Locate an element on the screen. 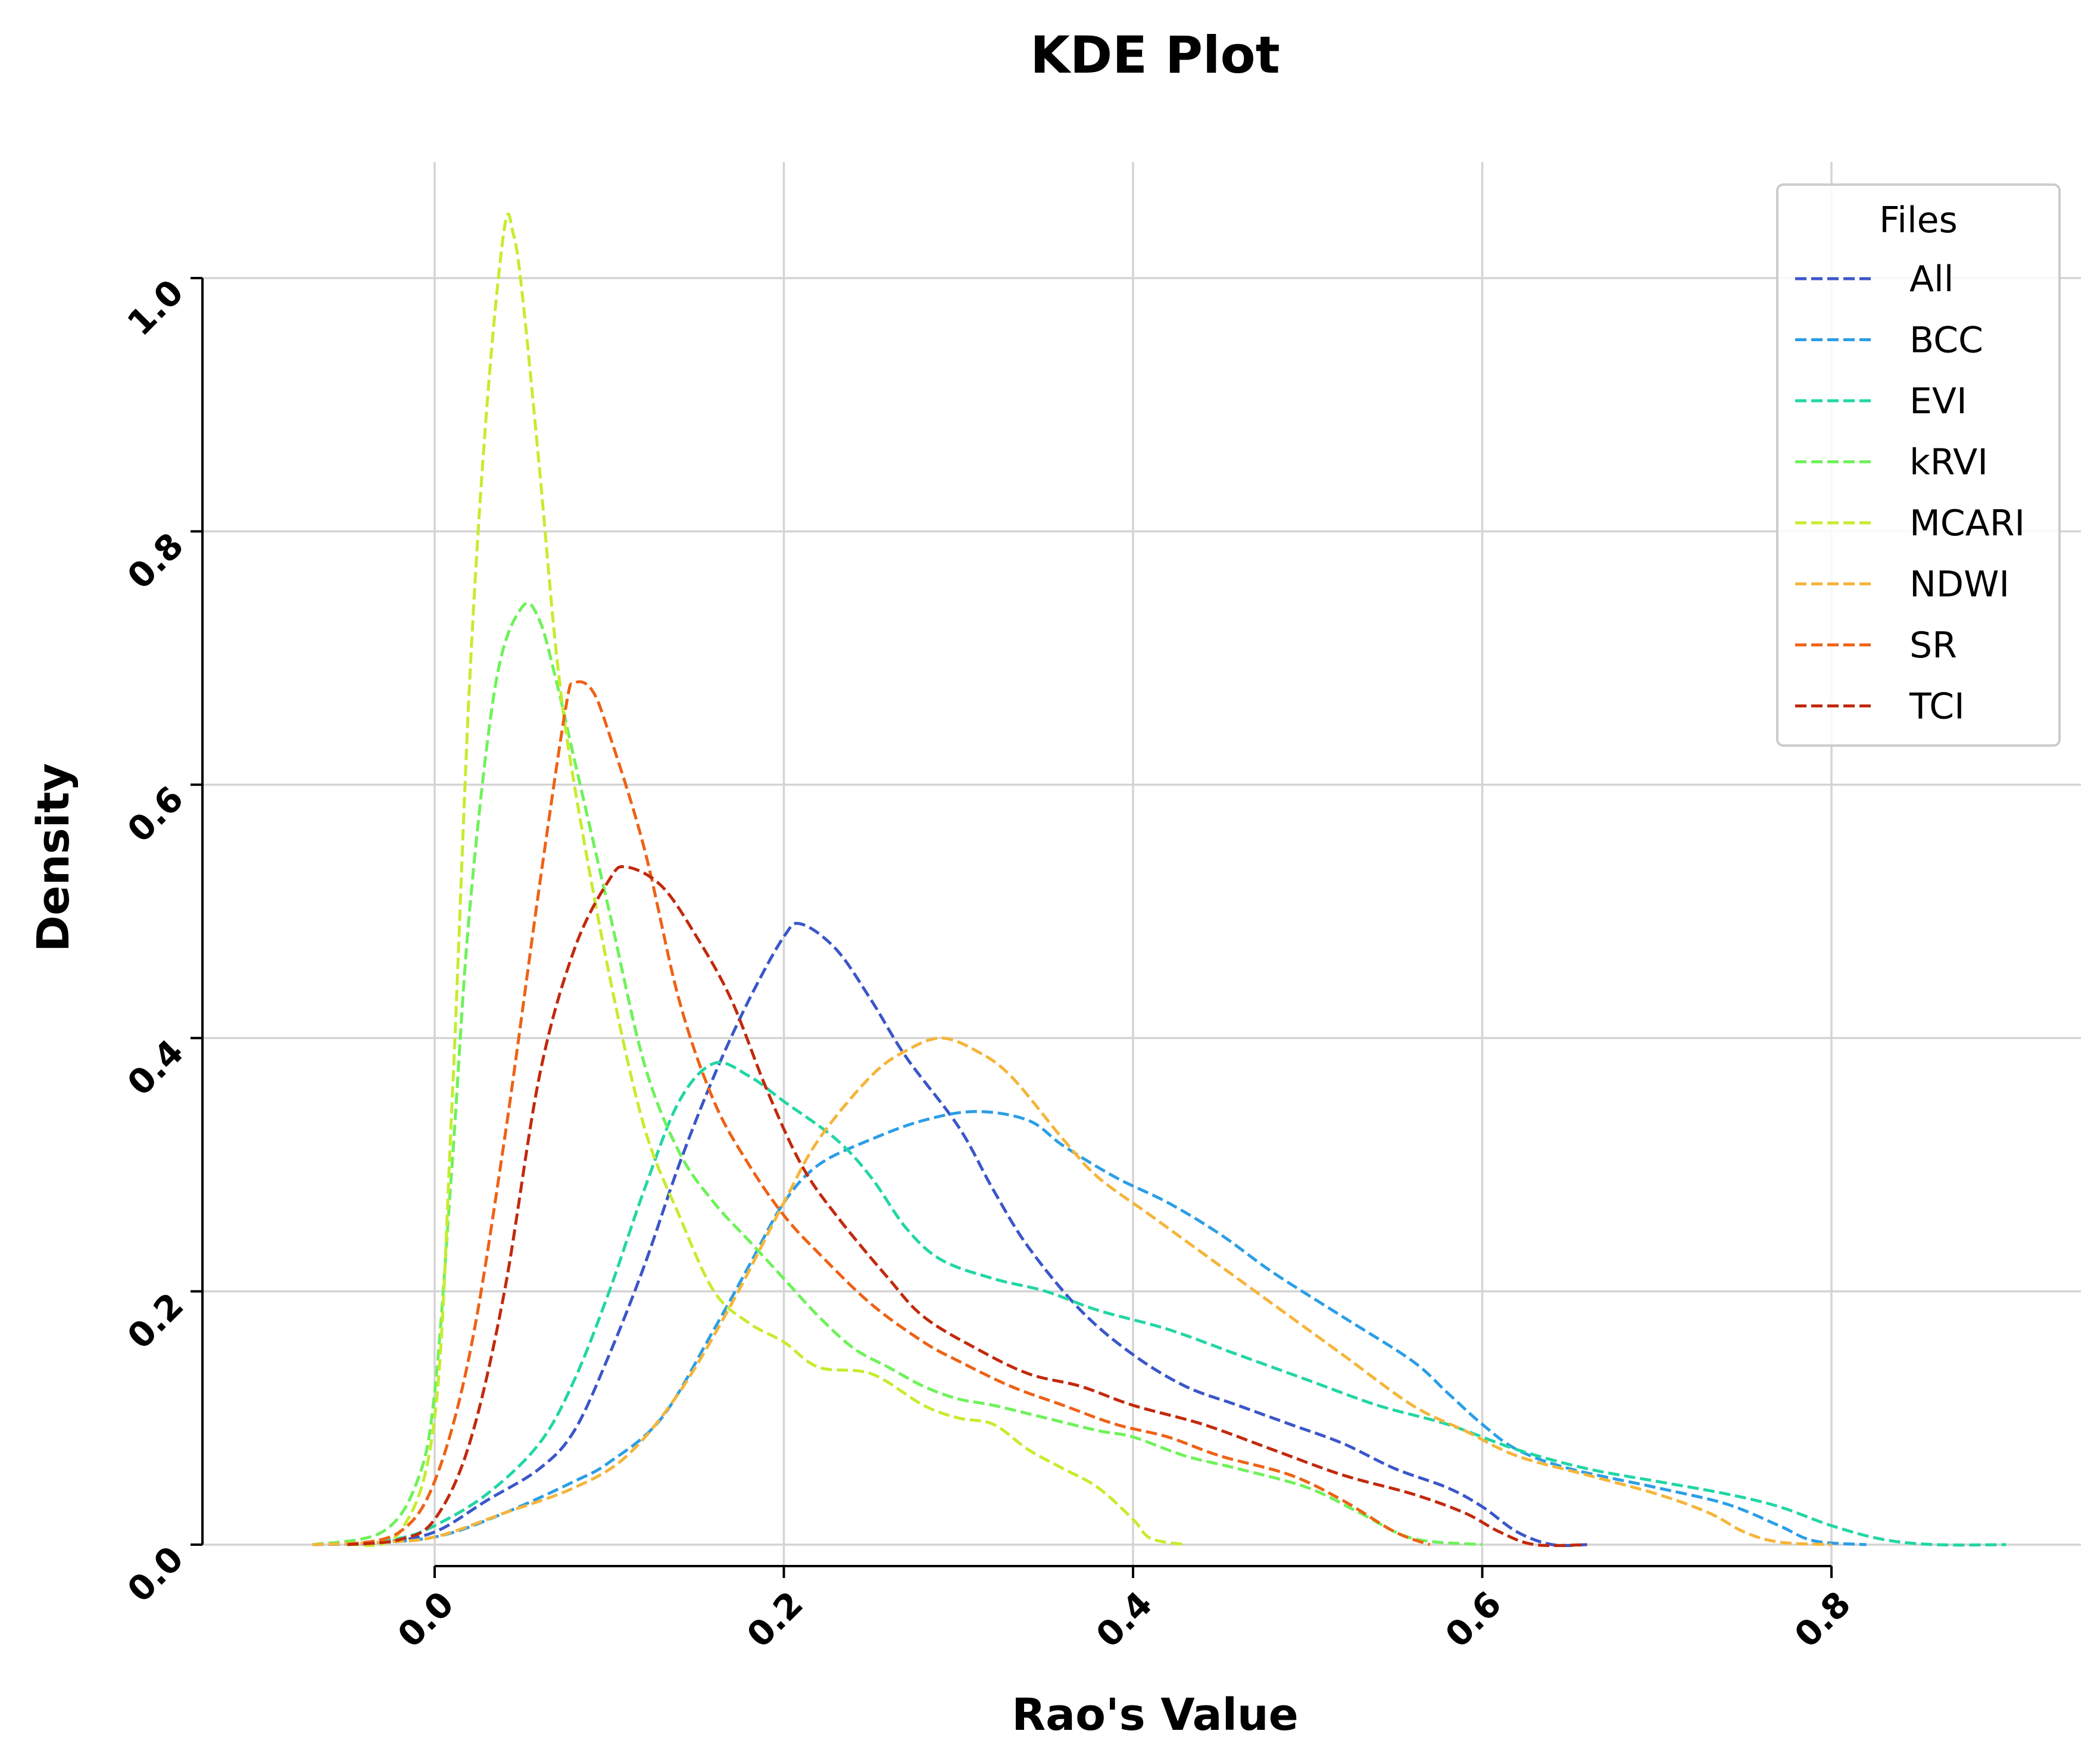  y-tick-label: 0.8 is located at coordinates (156, 561).